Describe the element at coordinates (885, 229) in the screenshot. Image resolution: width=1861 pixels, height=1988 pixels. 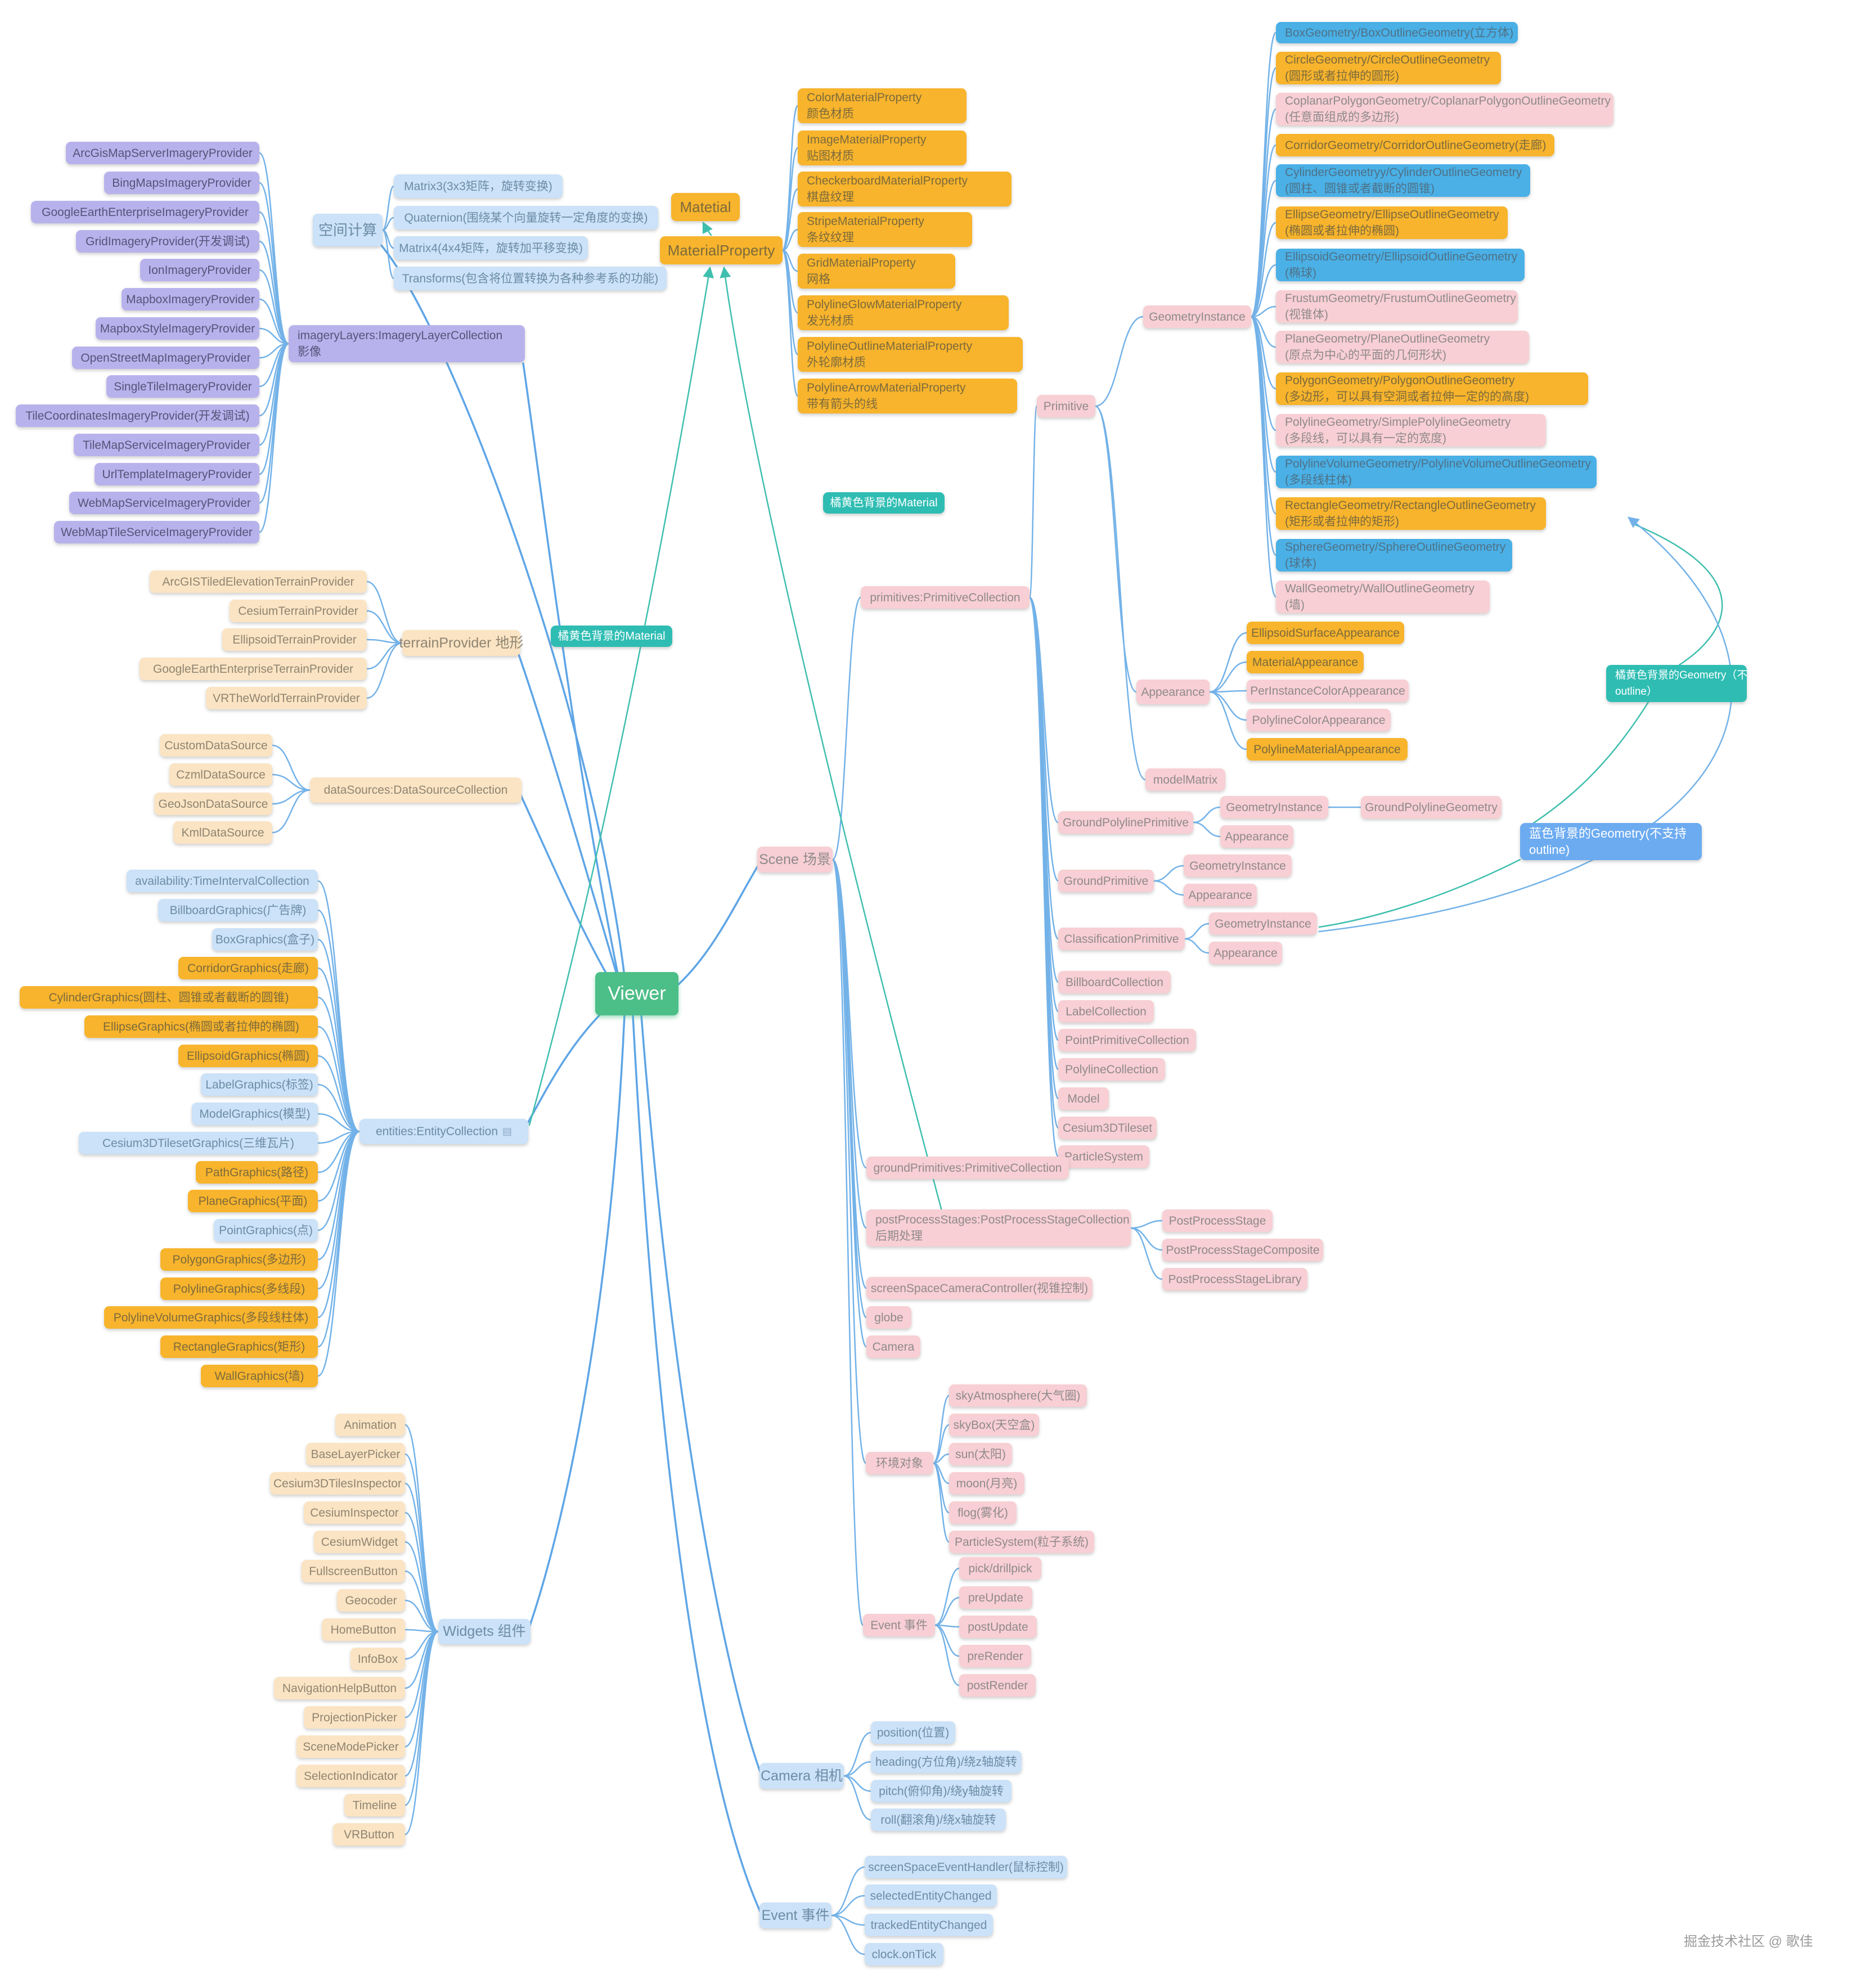
I see `node-mp4: StripeMaterialProperty 条纹纹理` at that location.